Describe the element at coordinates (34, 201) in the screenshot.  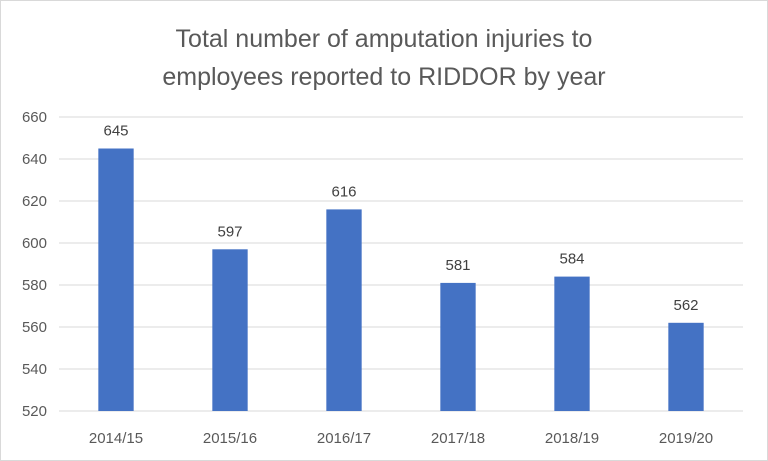
I see `y-tick-label: 620` at that location.